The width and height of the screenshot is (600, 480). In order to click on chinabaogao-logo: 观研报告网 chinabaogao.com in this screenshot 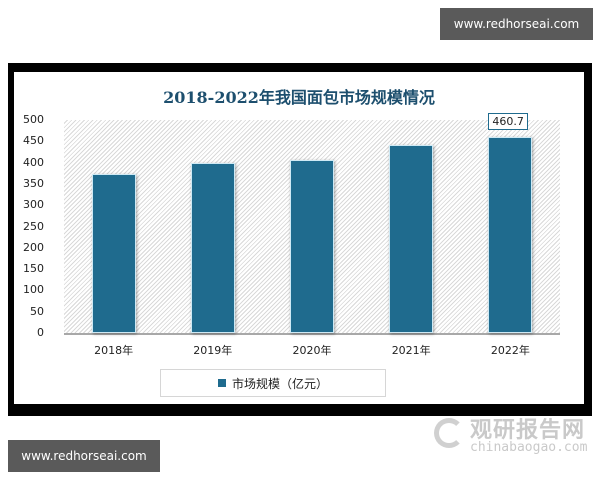, I will do `click(515, 437)`.